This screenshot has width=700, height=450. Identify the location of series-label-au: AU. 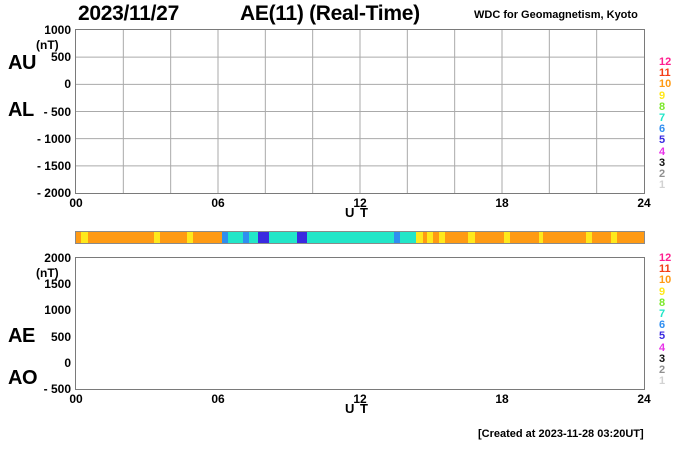
(22, 63).